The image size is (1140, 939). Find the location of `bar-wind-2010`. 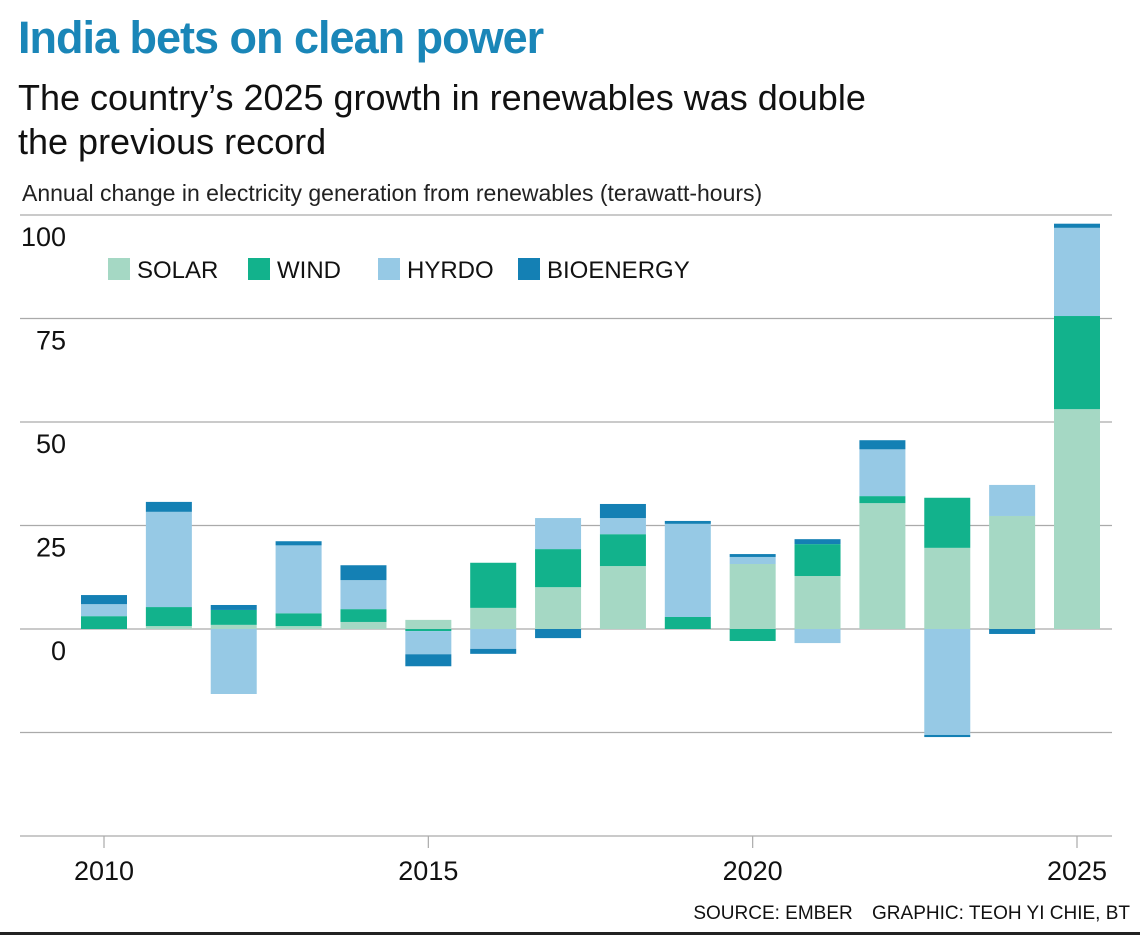

bar-wind-2010 is located at coordinates (104, 622).